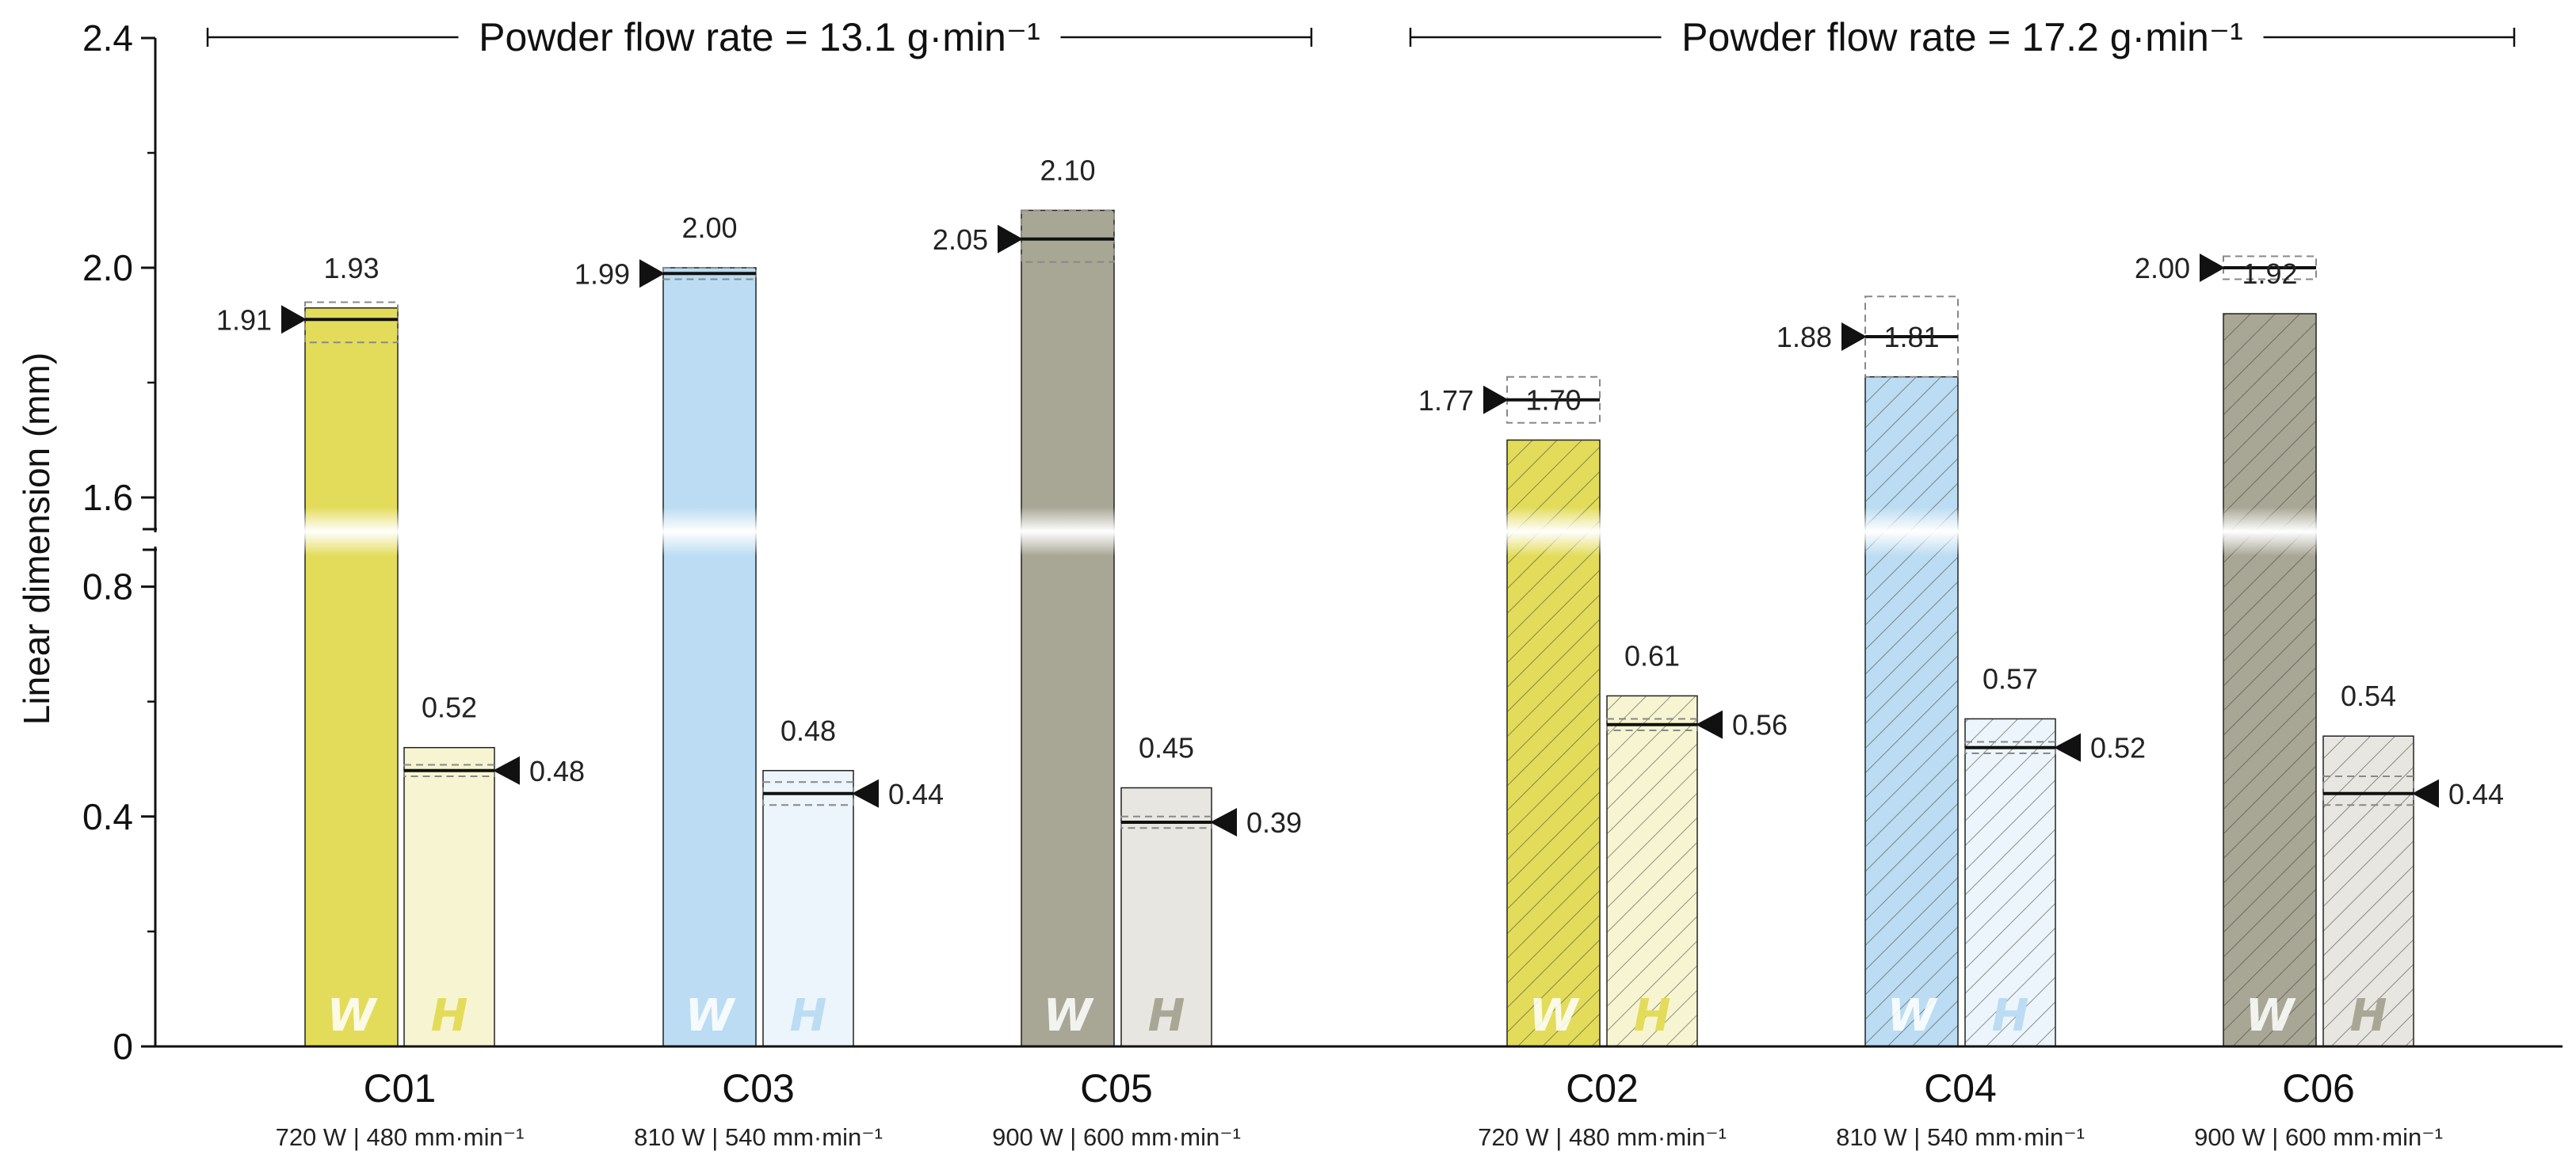 The height and width of the screenshot is (1170, 2576). I want to click on bar-letter-c01-h: H, so click(449, 1016).